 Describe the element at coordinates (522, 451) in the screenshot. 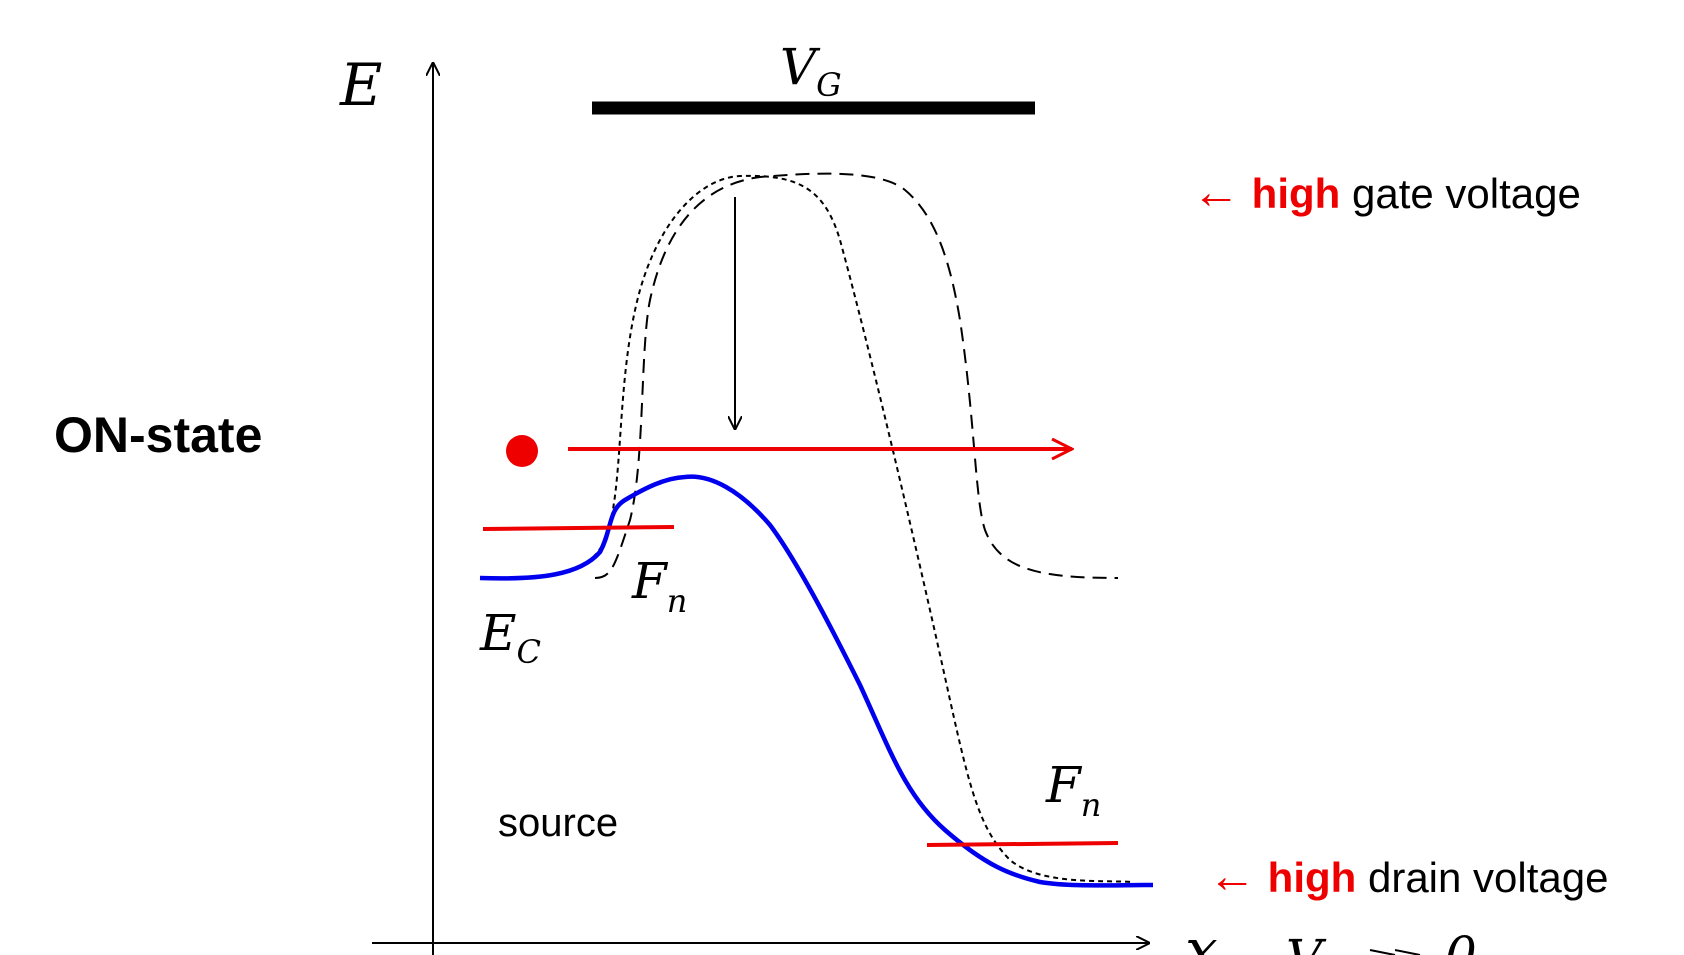

I see `electron` at that location.